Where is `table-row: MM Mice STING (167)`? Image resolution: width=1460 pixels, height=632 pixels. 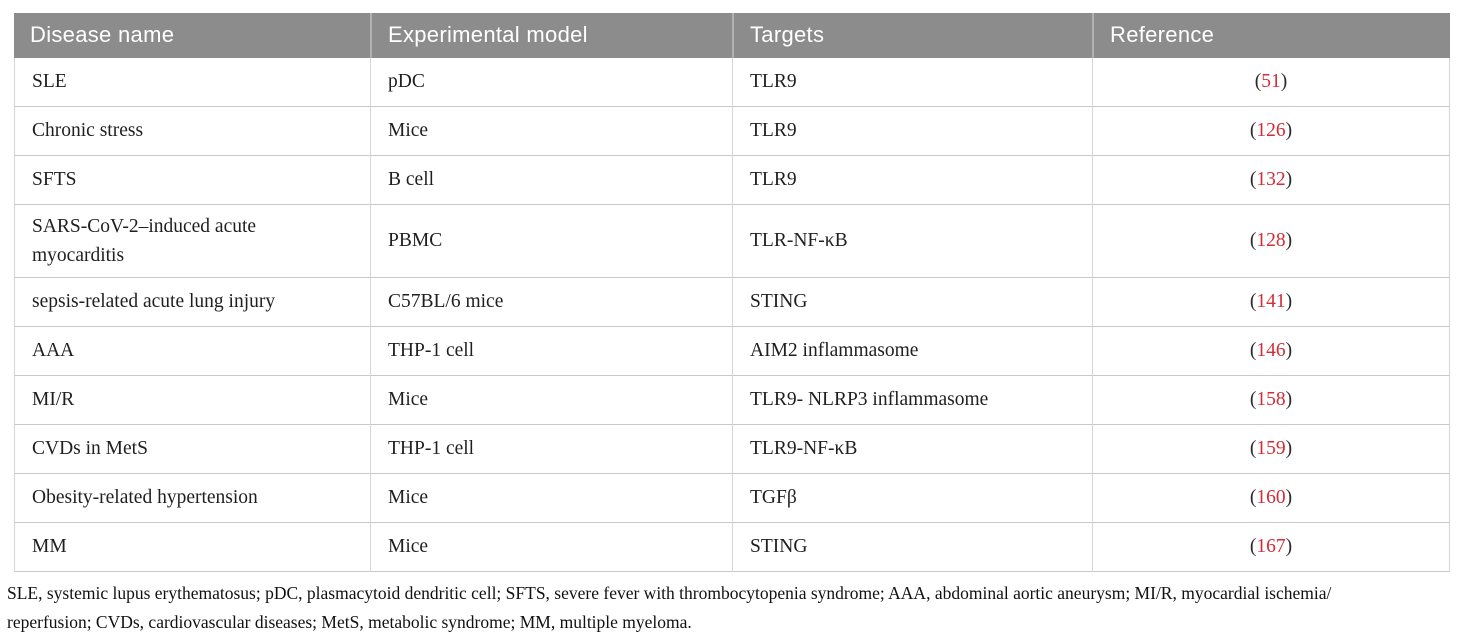 table-row: MM Mice STING (167) is located at coordinates (732, 547).